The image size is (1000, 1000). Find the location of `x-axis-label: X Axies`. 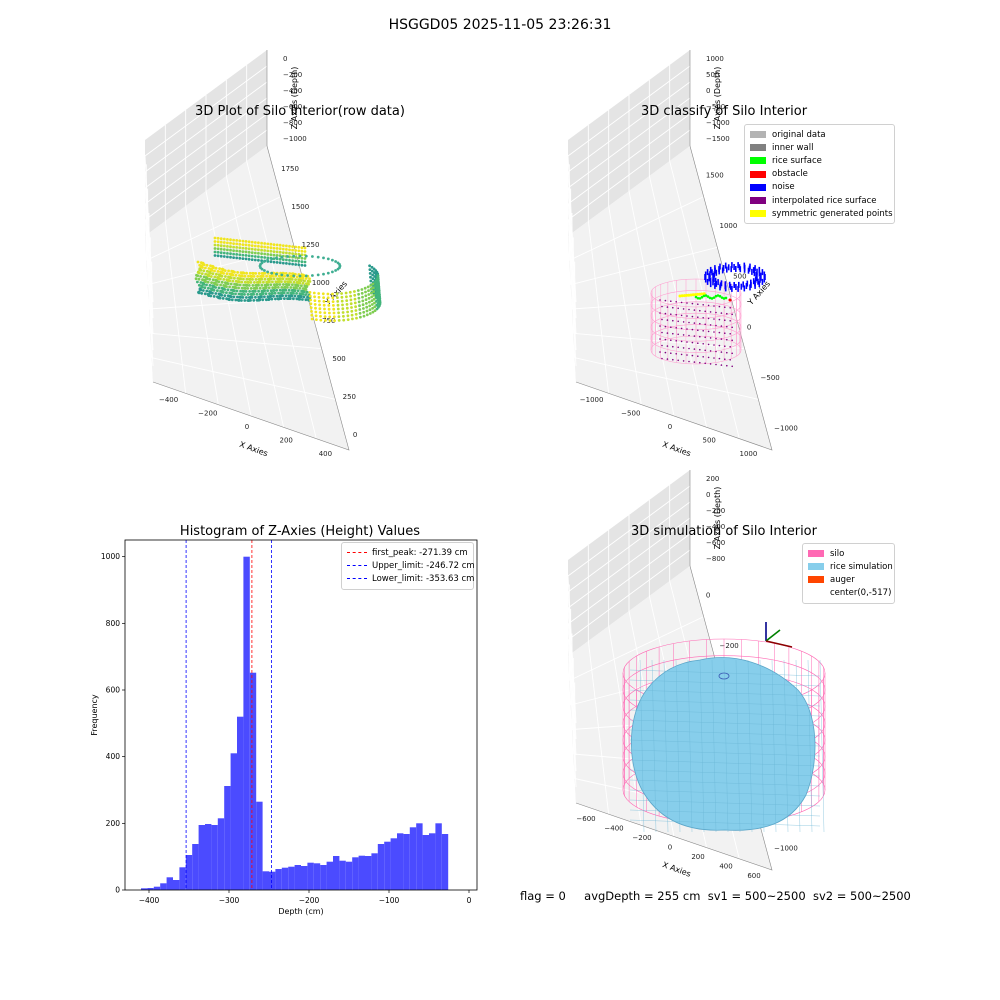

x-axis-label: X Axies is located at coordinates (253, 449).